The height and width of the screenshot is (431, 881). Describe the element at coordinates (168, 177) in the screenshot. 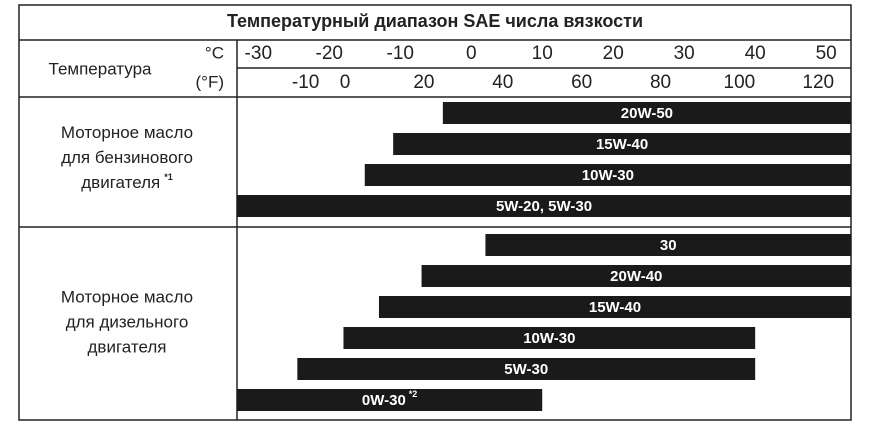

I see `group-note: *1` at that location.